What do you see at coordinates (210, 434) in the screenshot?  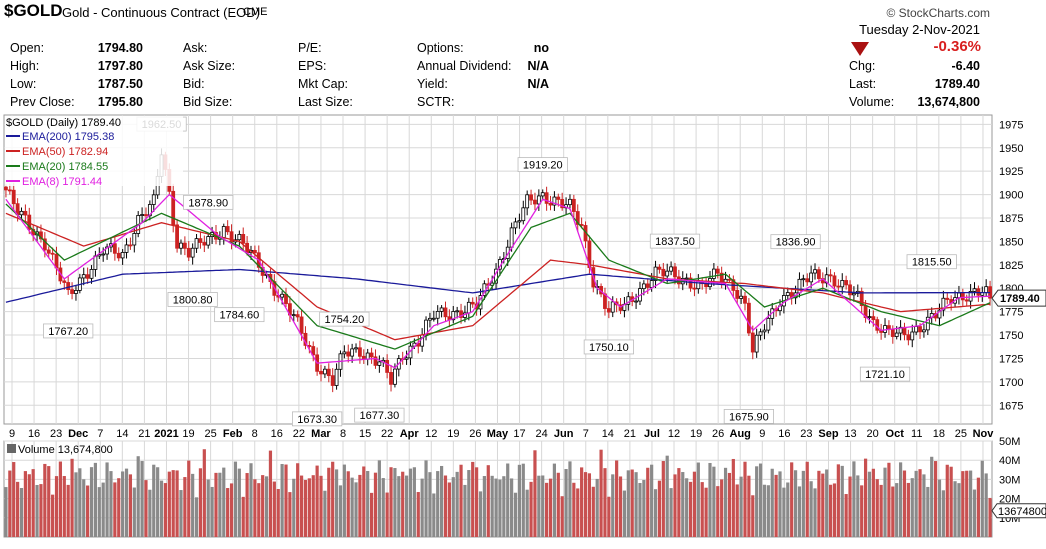 I see `x-tick-label: 25` at bounding box center [210, 434].